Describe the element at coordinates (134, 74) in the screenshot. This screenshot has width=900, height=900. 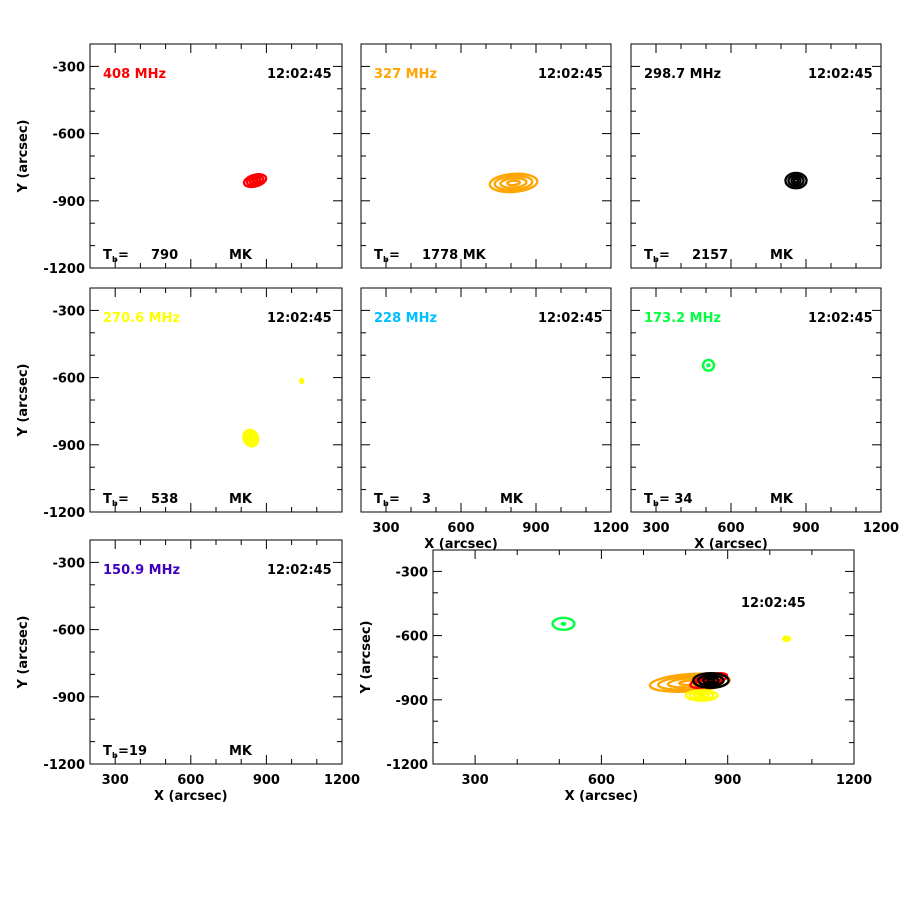
I see `frequency-label: 408 MHz` at that location.